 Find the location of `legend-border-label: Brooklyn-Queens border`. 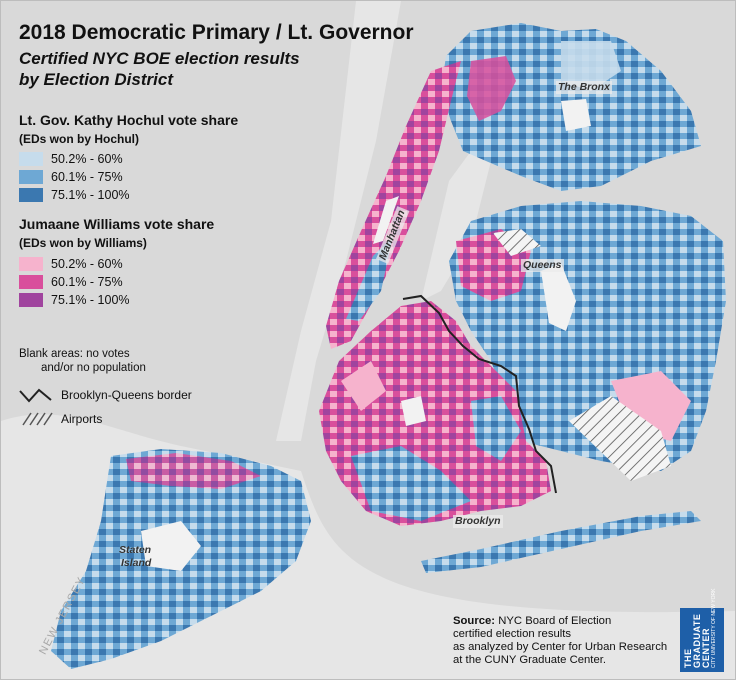

legend-border-label: Brooklyn-Queens border is located at coordinates (126, 395).